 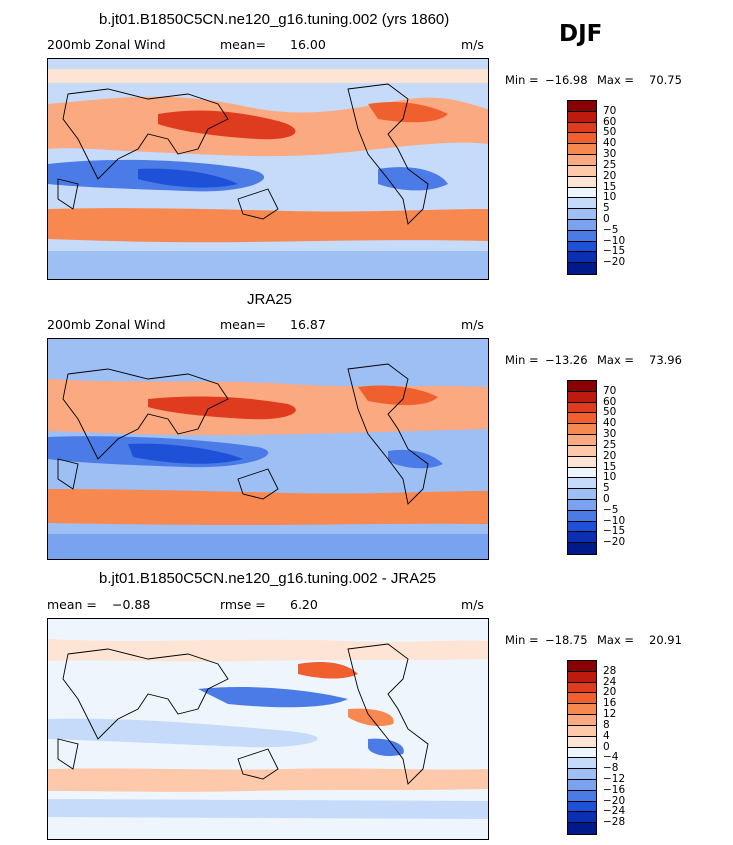 What do you see at coordinates (616, 640) in the screenshot?
I see `panel3-max-label: Max =` at bounding box center [616, 640].